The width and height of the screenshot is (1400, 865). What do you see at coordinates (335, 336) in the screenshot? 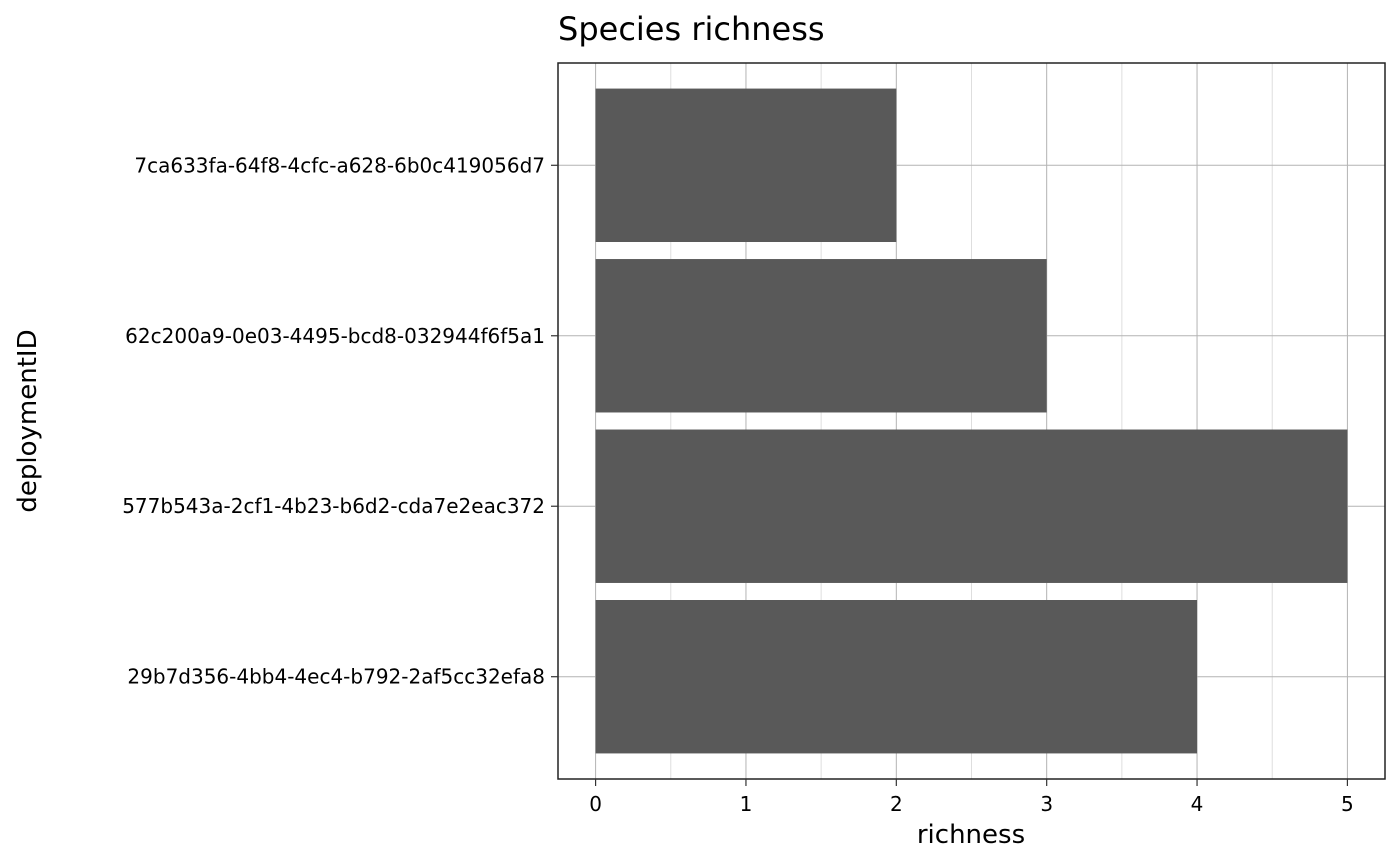
I see `y-tick-label: 62c200a9-0e03-4495-bcd8-032944f6f5a1` at bounding box center [335, 336].